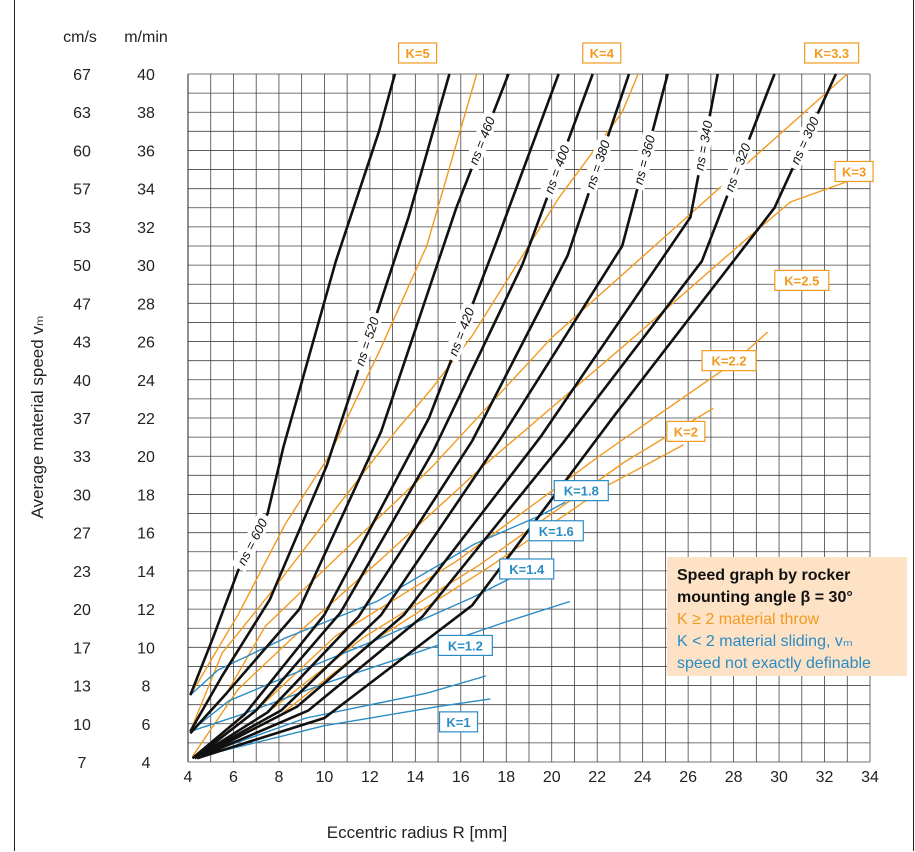 This screenshot has height=852, width=915. I want to click on y-tick-label-mmin: 30, so click(146, 266).